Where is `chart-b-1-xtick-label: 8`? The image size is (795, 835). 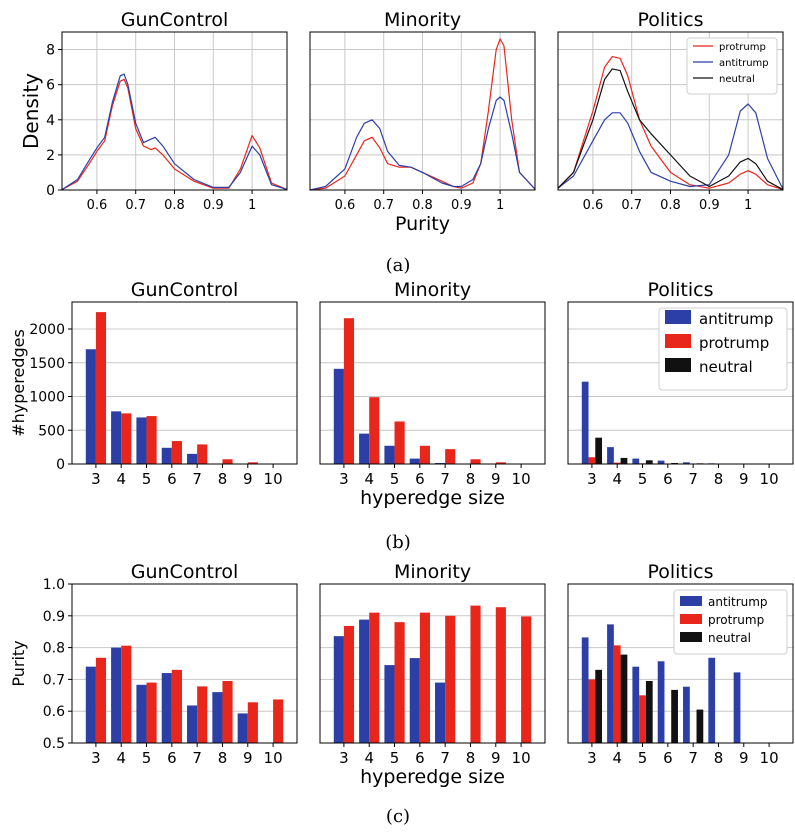 chart-b-1-xtick-label: 8 is located at coordinates (223, 479).